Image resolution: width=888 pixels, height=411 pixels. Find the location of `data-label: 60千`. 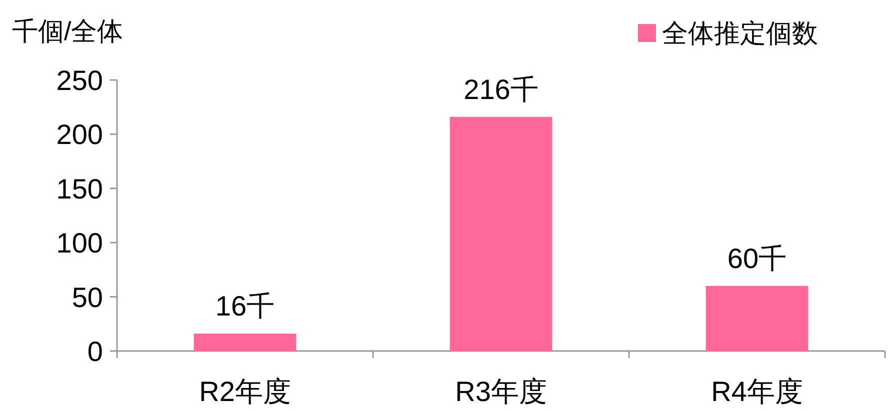

data-label: 60千 is located at coordinates (757, 258).